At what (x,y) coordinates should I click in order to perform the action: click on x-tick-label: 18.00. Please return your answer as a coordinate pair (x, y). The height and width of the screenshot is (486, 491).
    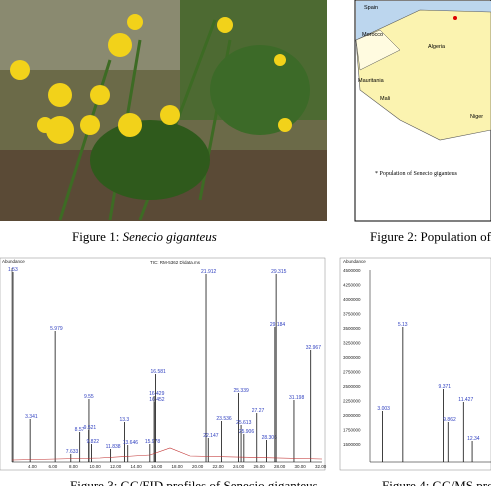
    Looking at the image, I should click on (178, 466).